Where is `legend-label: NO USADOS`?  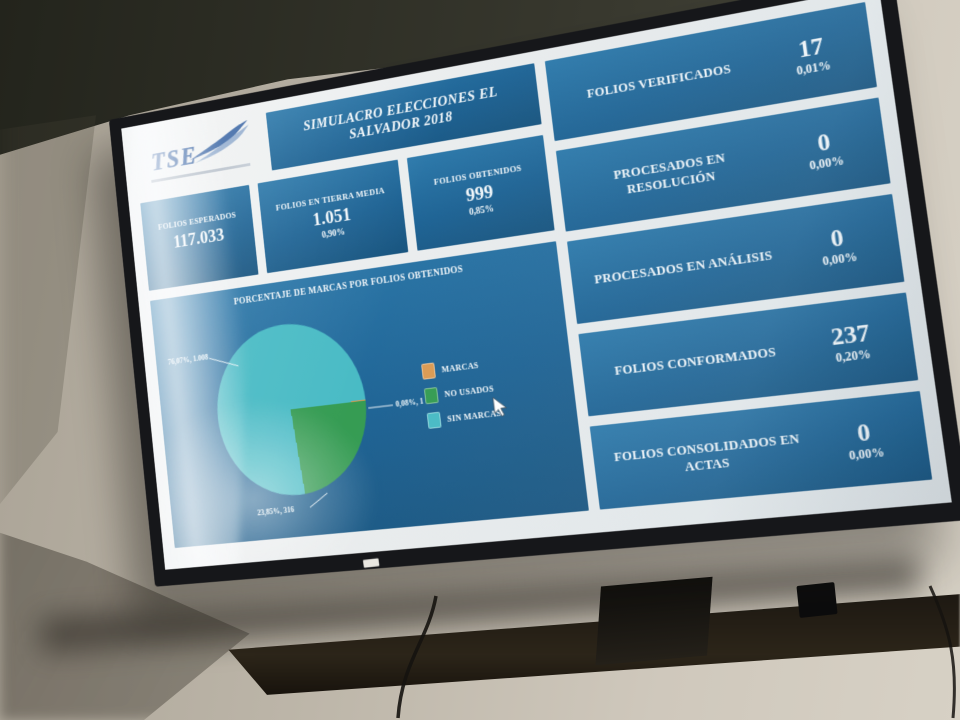
legend-label: NO USADOS is located at coordinates (469, 391).